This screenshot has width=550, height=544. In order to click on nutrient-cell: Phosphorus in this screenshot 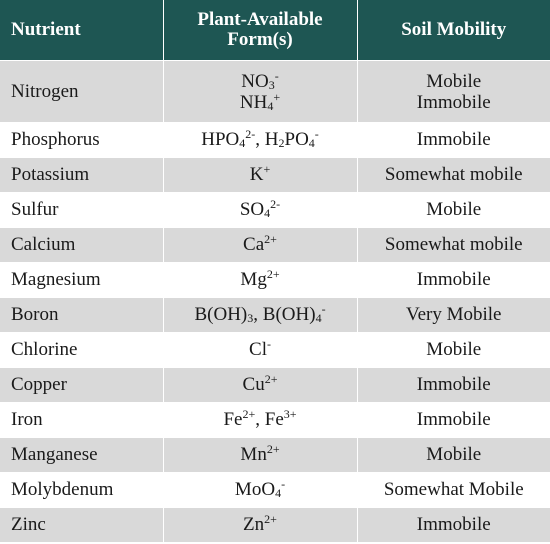, I will do `click(82, 140)`.